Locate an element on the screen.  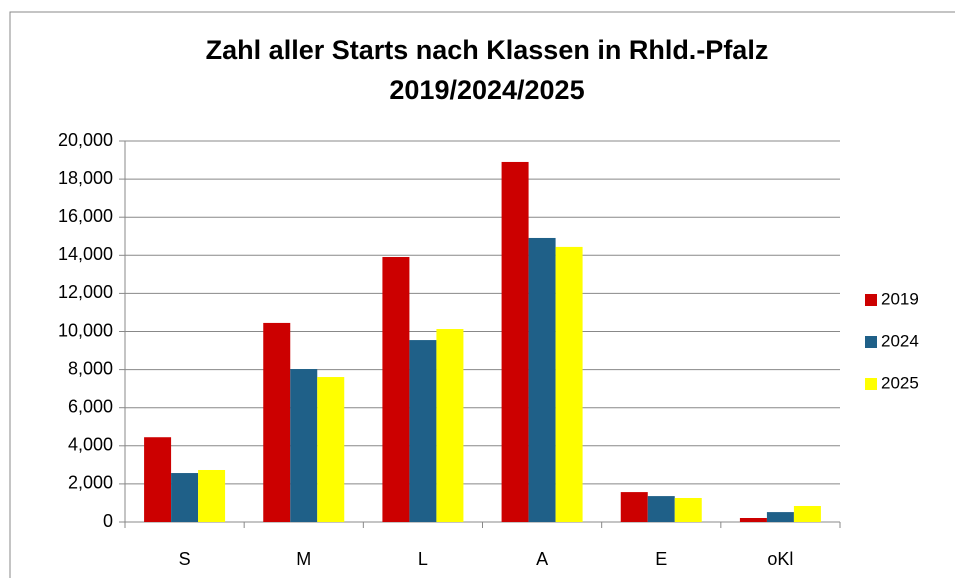
y-tick-label: 14,000 is located at coordinates (85, 254).